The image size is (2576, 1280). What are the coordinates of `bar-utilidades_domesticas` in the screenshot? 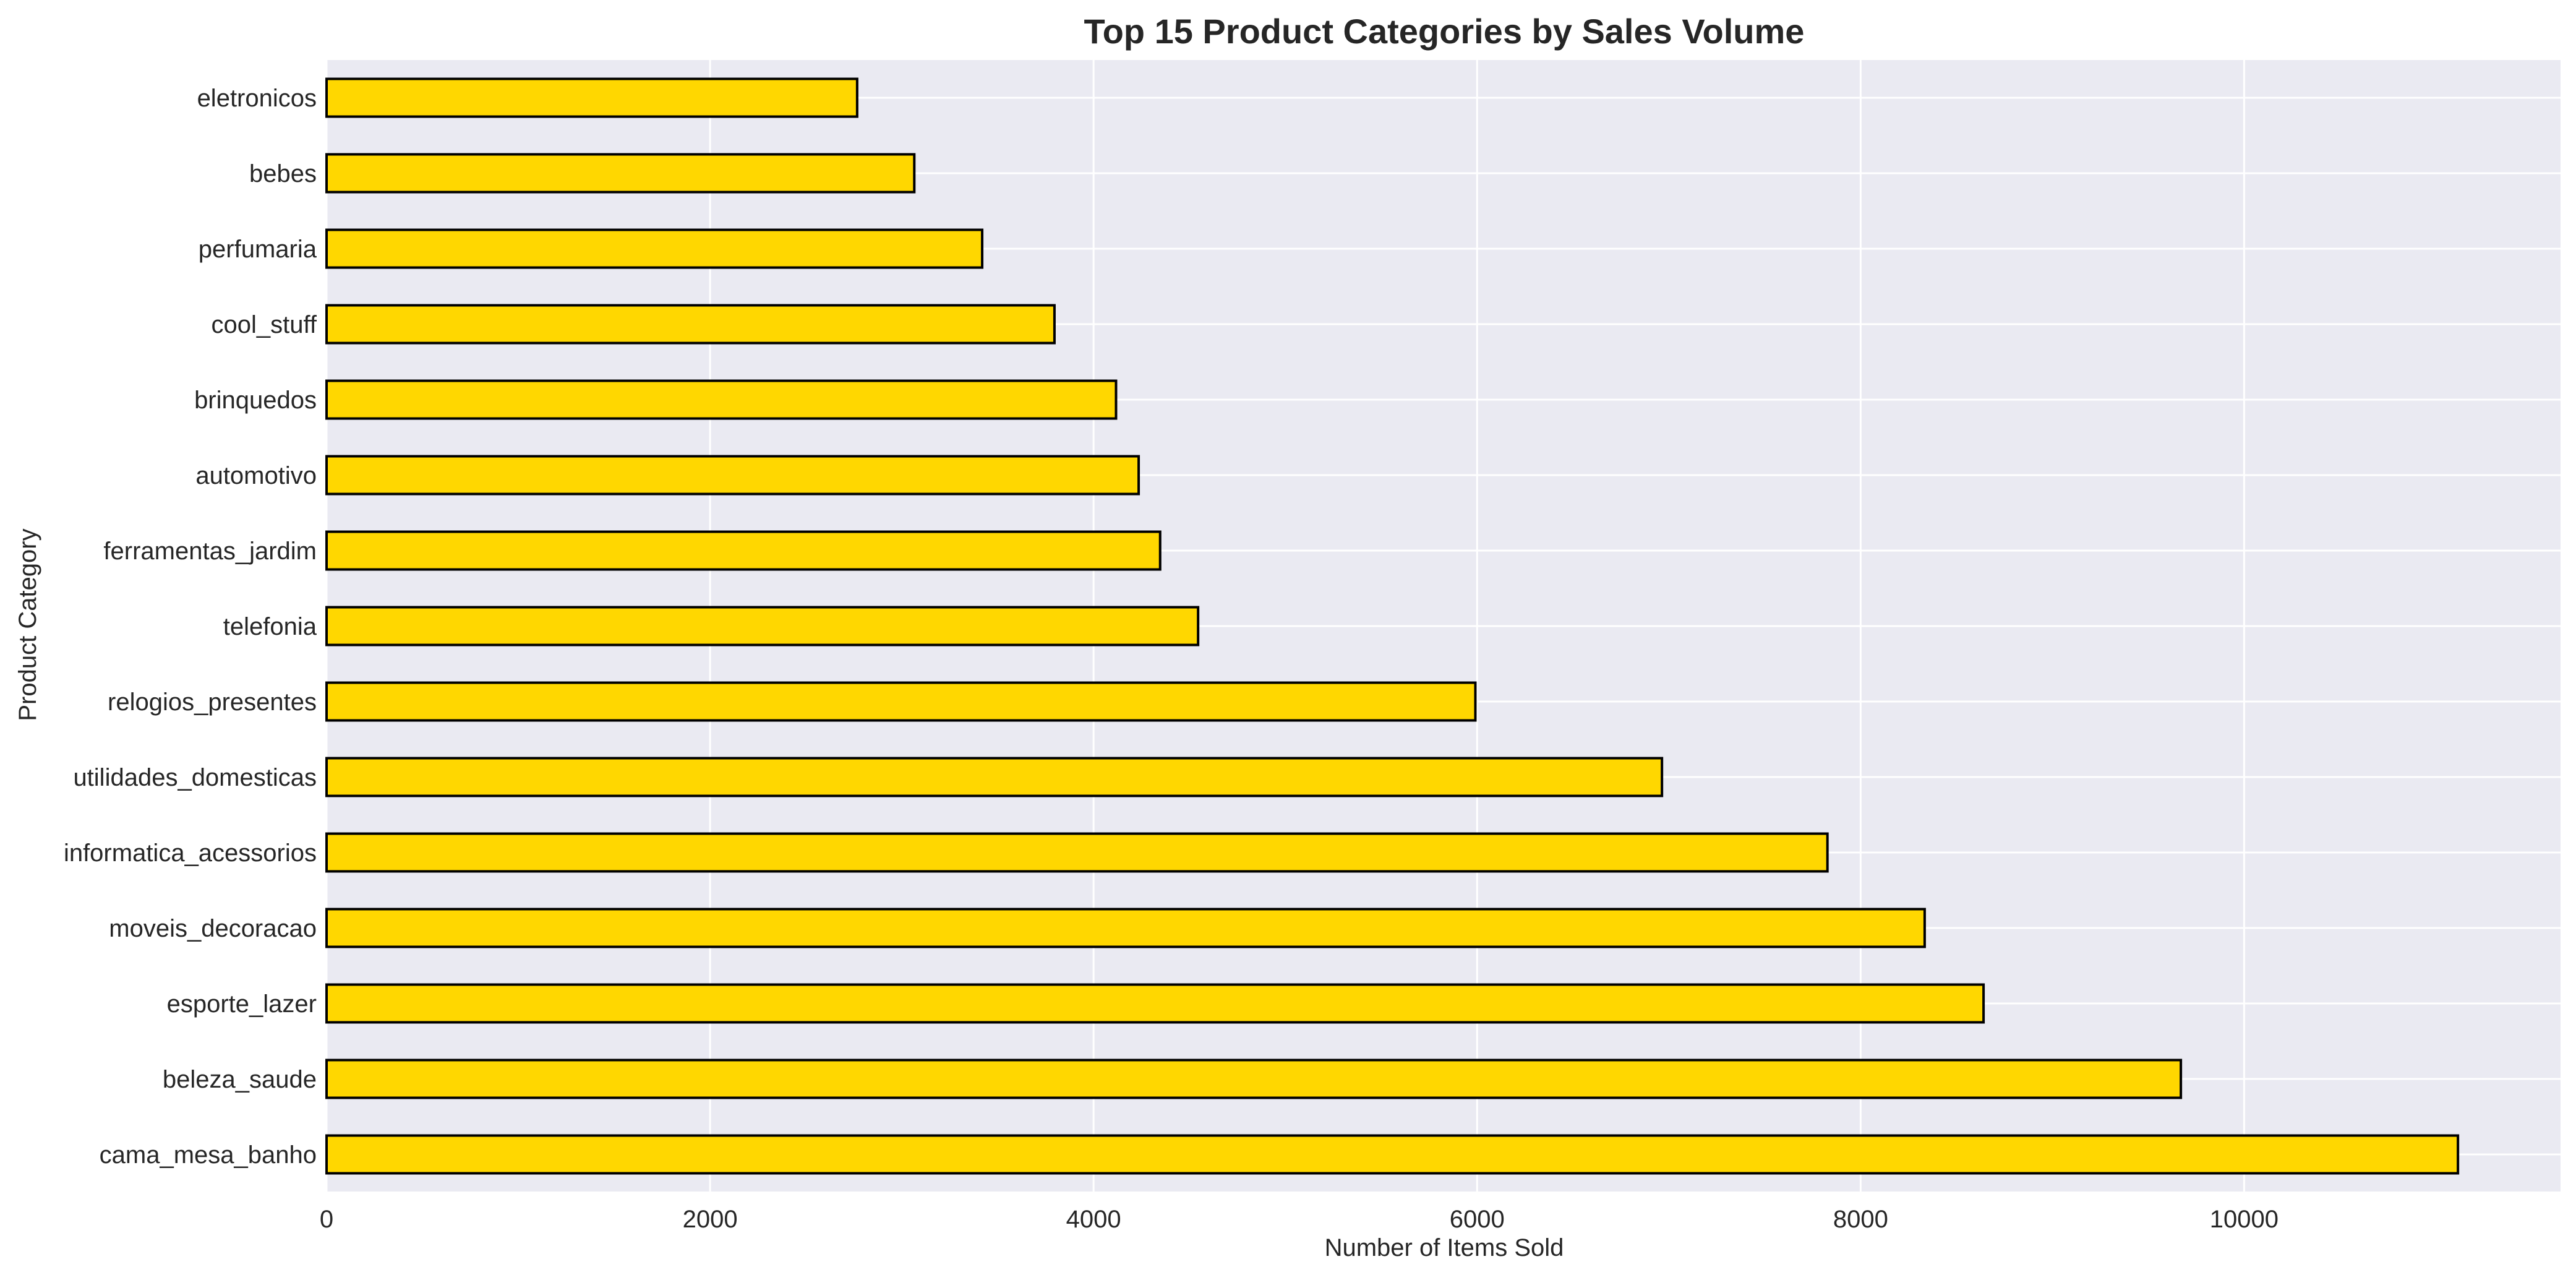 It's located at (994, 777).